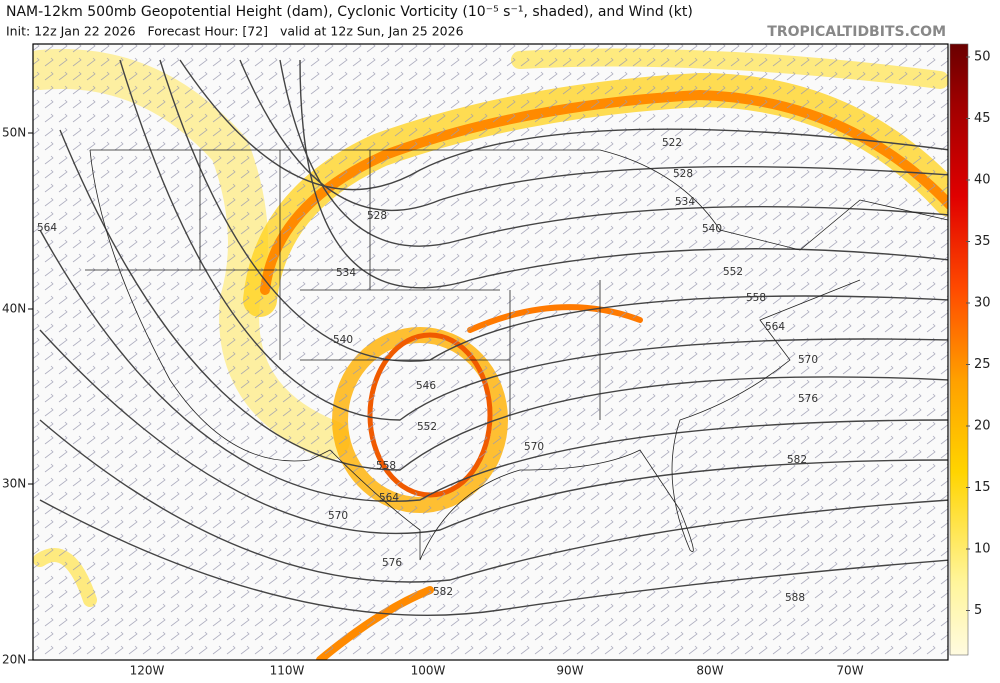 This screenshot has height=683, width=1000. Describe the element at coordinates (14, 484) in the screenshot. I see `lat-label: 30N` at that location.